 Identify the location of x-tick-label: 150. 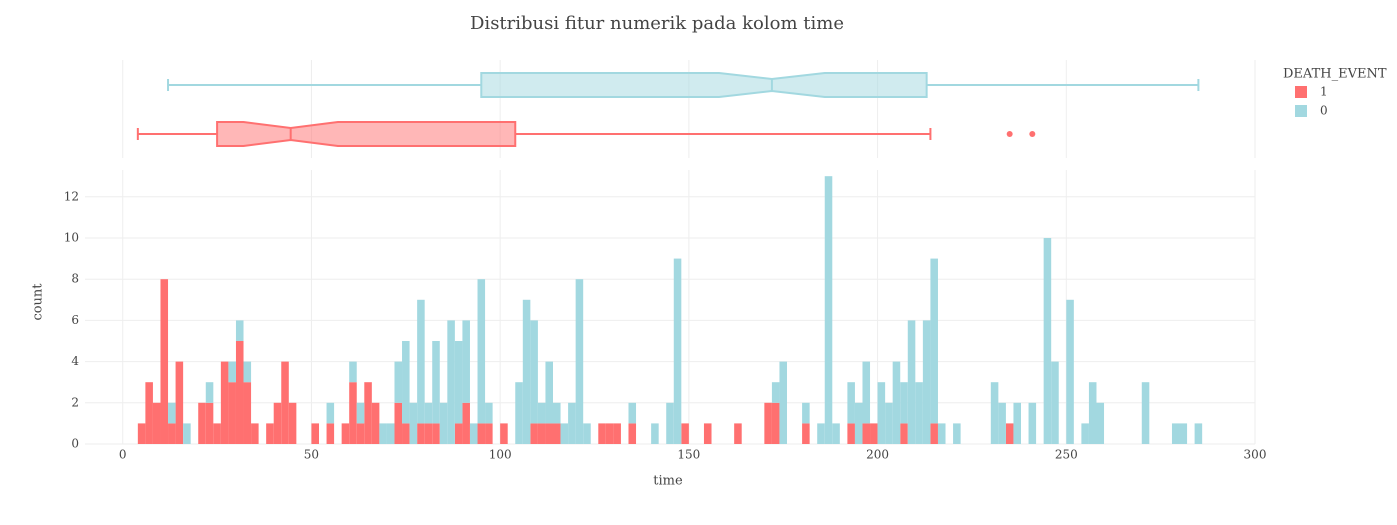
(688, 455).